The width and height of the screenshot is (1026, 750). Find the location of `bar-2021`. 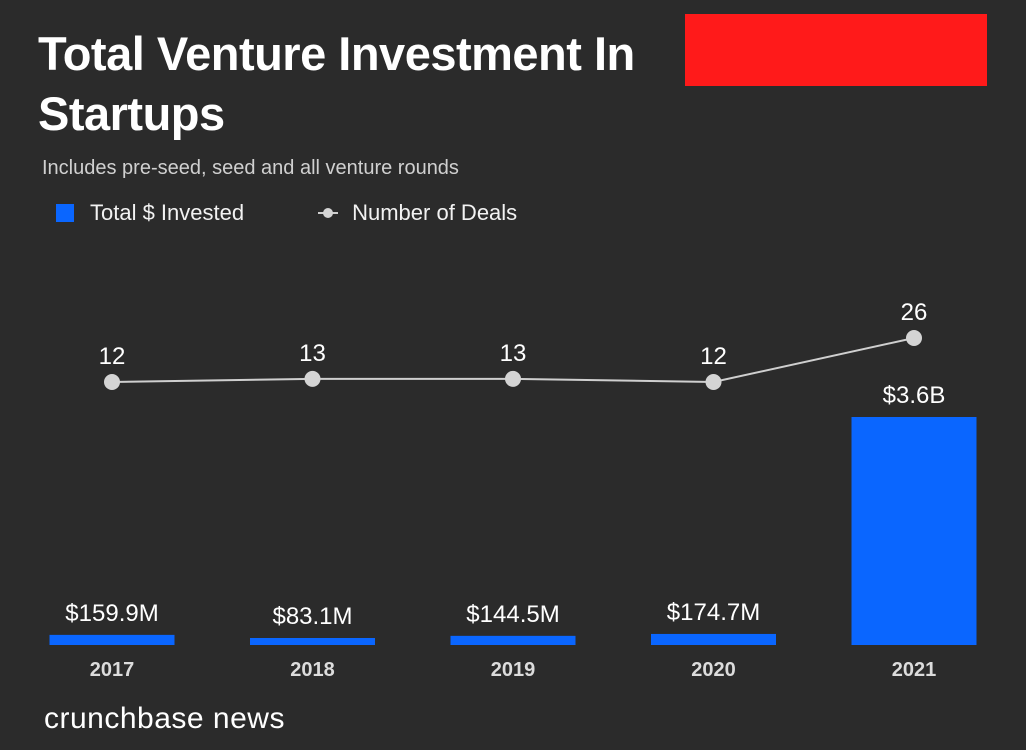

bar-2021 is located at coordinates (914, 531).